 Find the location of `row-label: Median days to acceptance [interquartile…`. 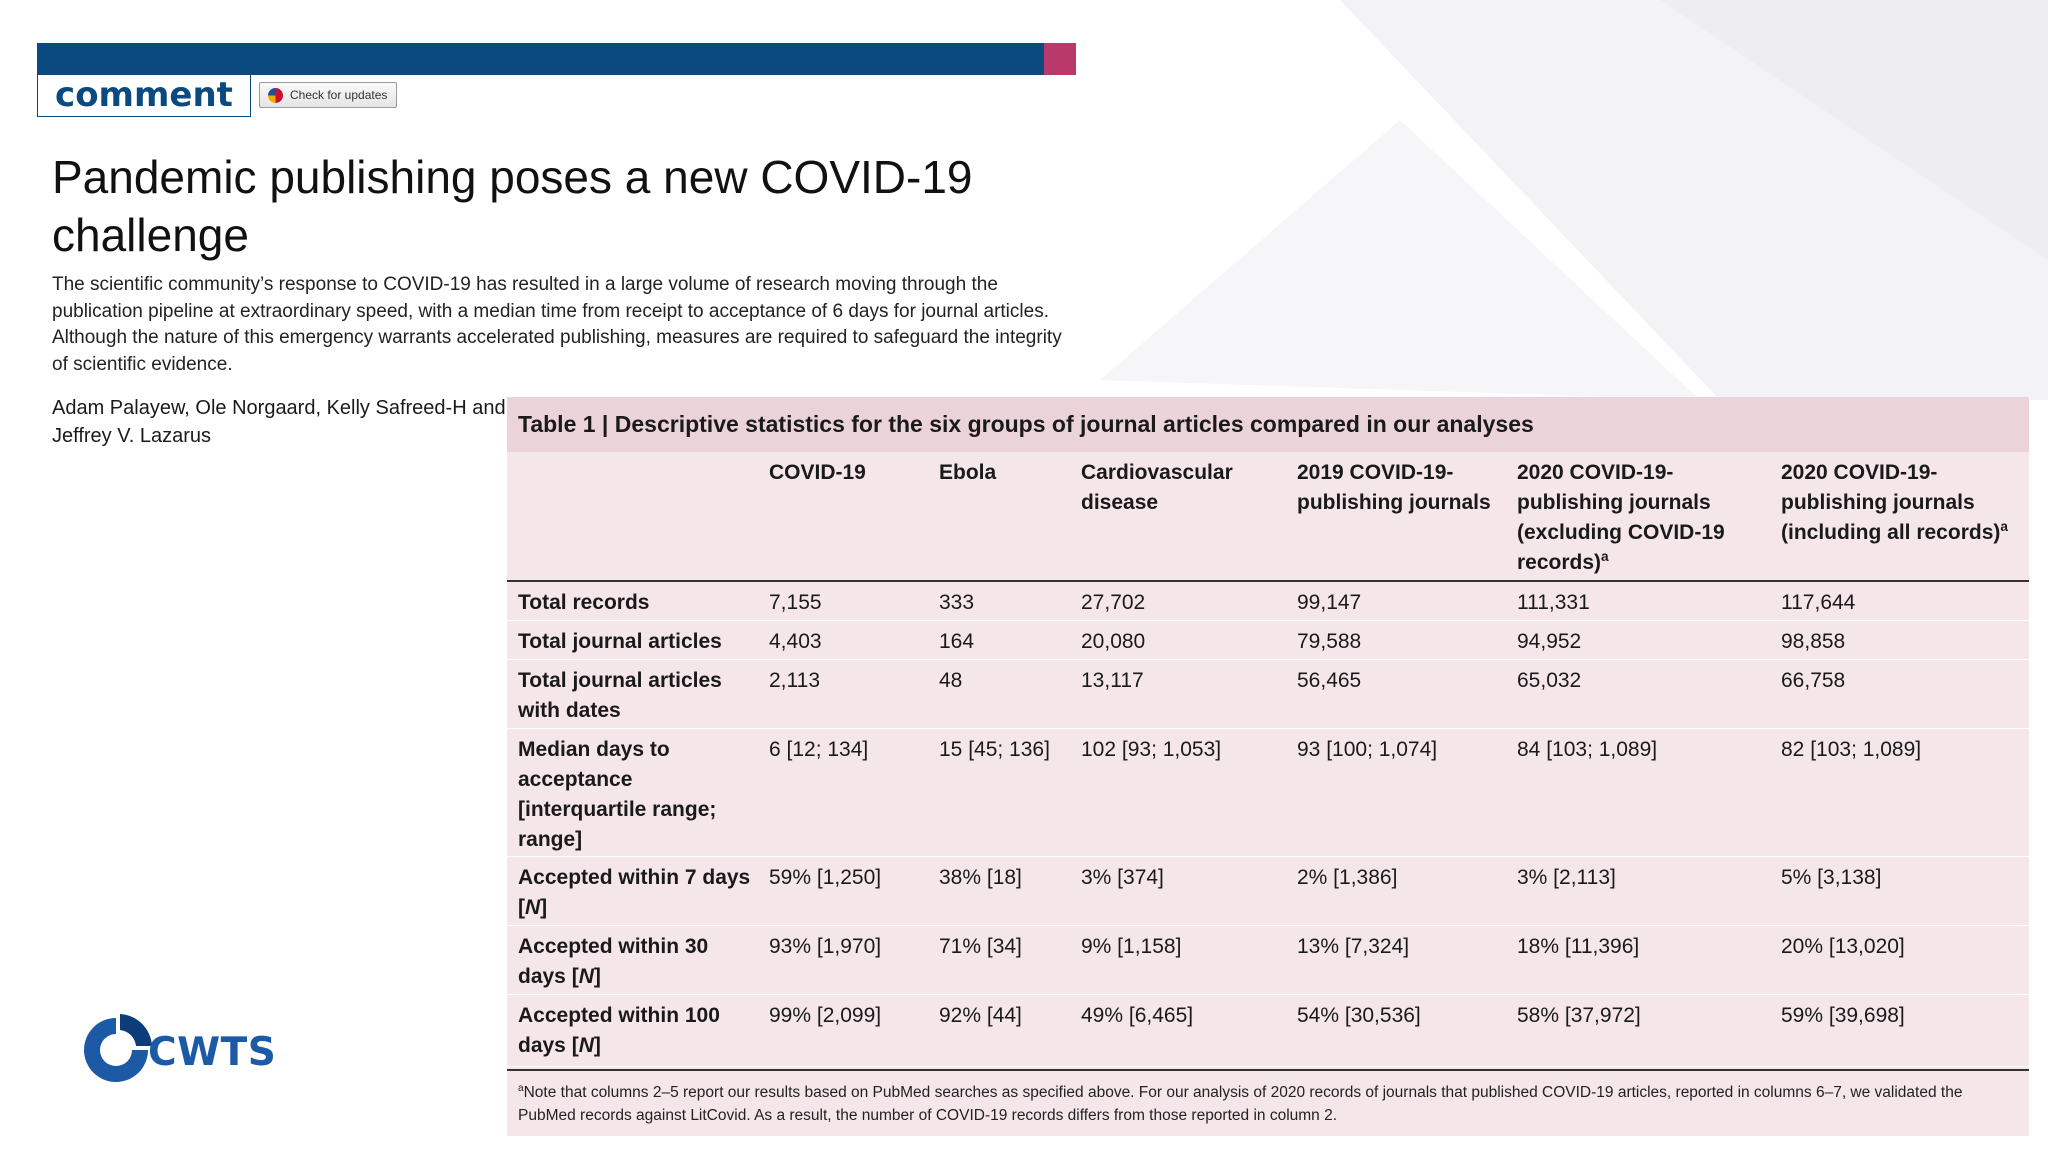

row-label: Median days to acceptance [interquartile… is located at coordinates (617, 794).